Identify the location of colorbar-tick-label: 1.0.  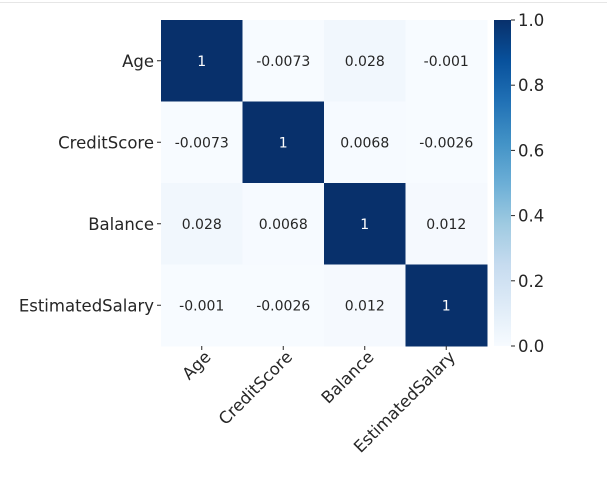
(531, 20).